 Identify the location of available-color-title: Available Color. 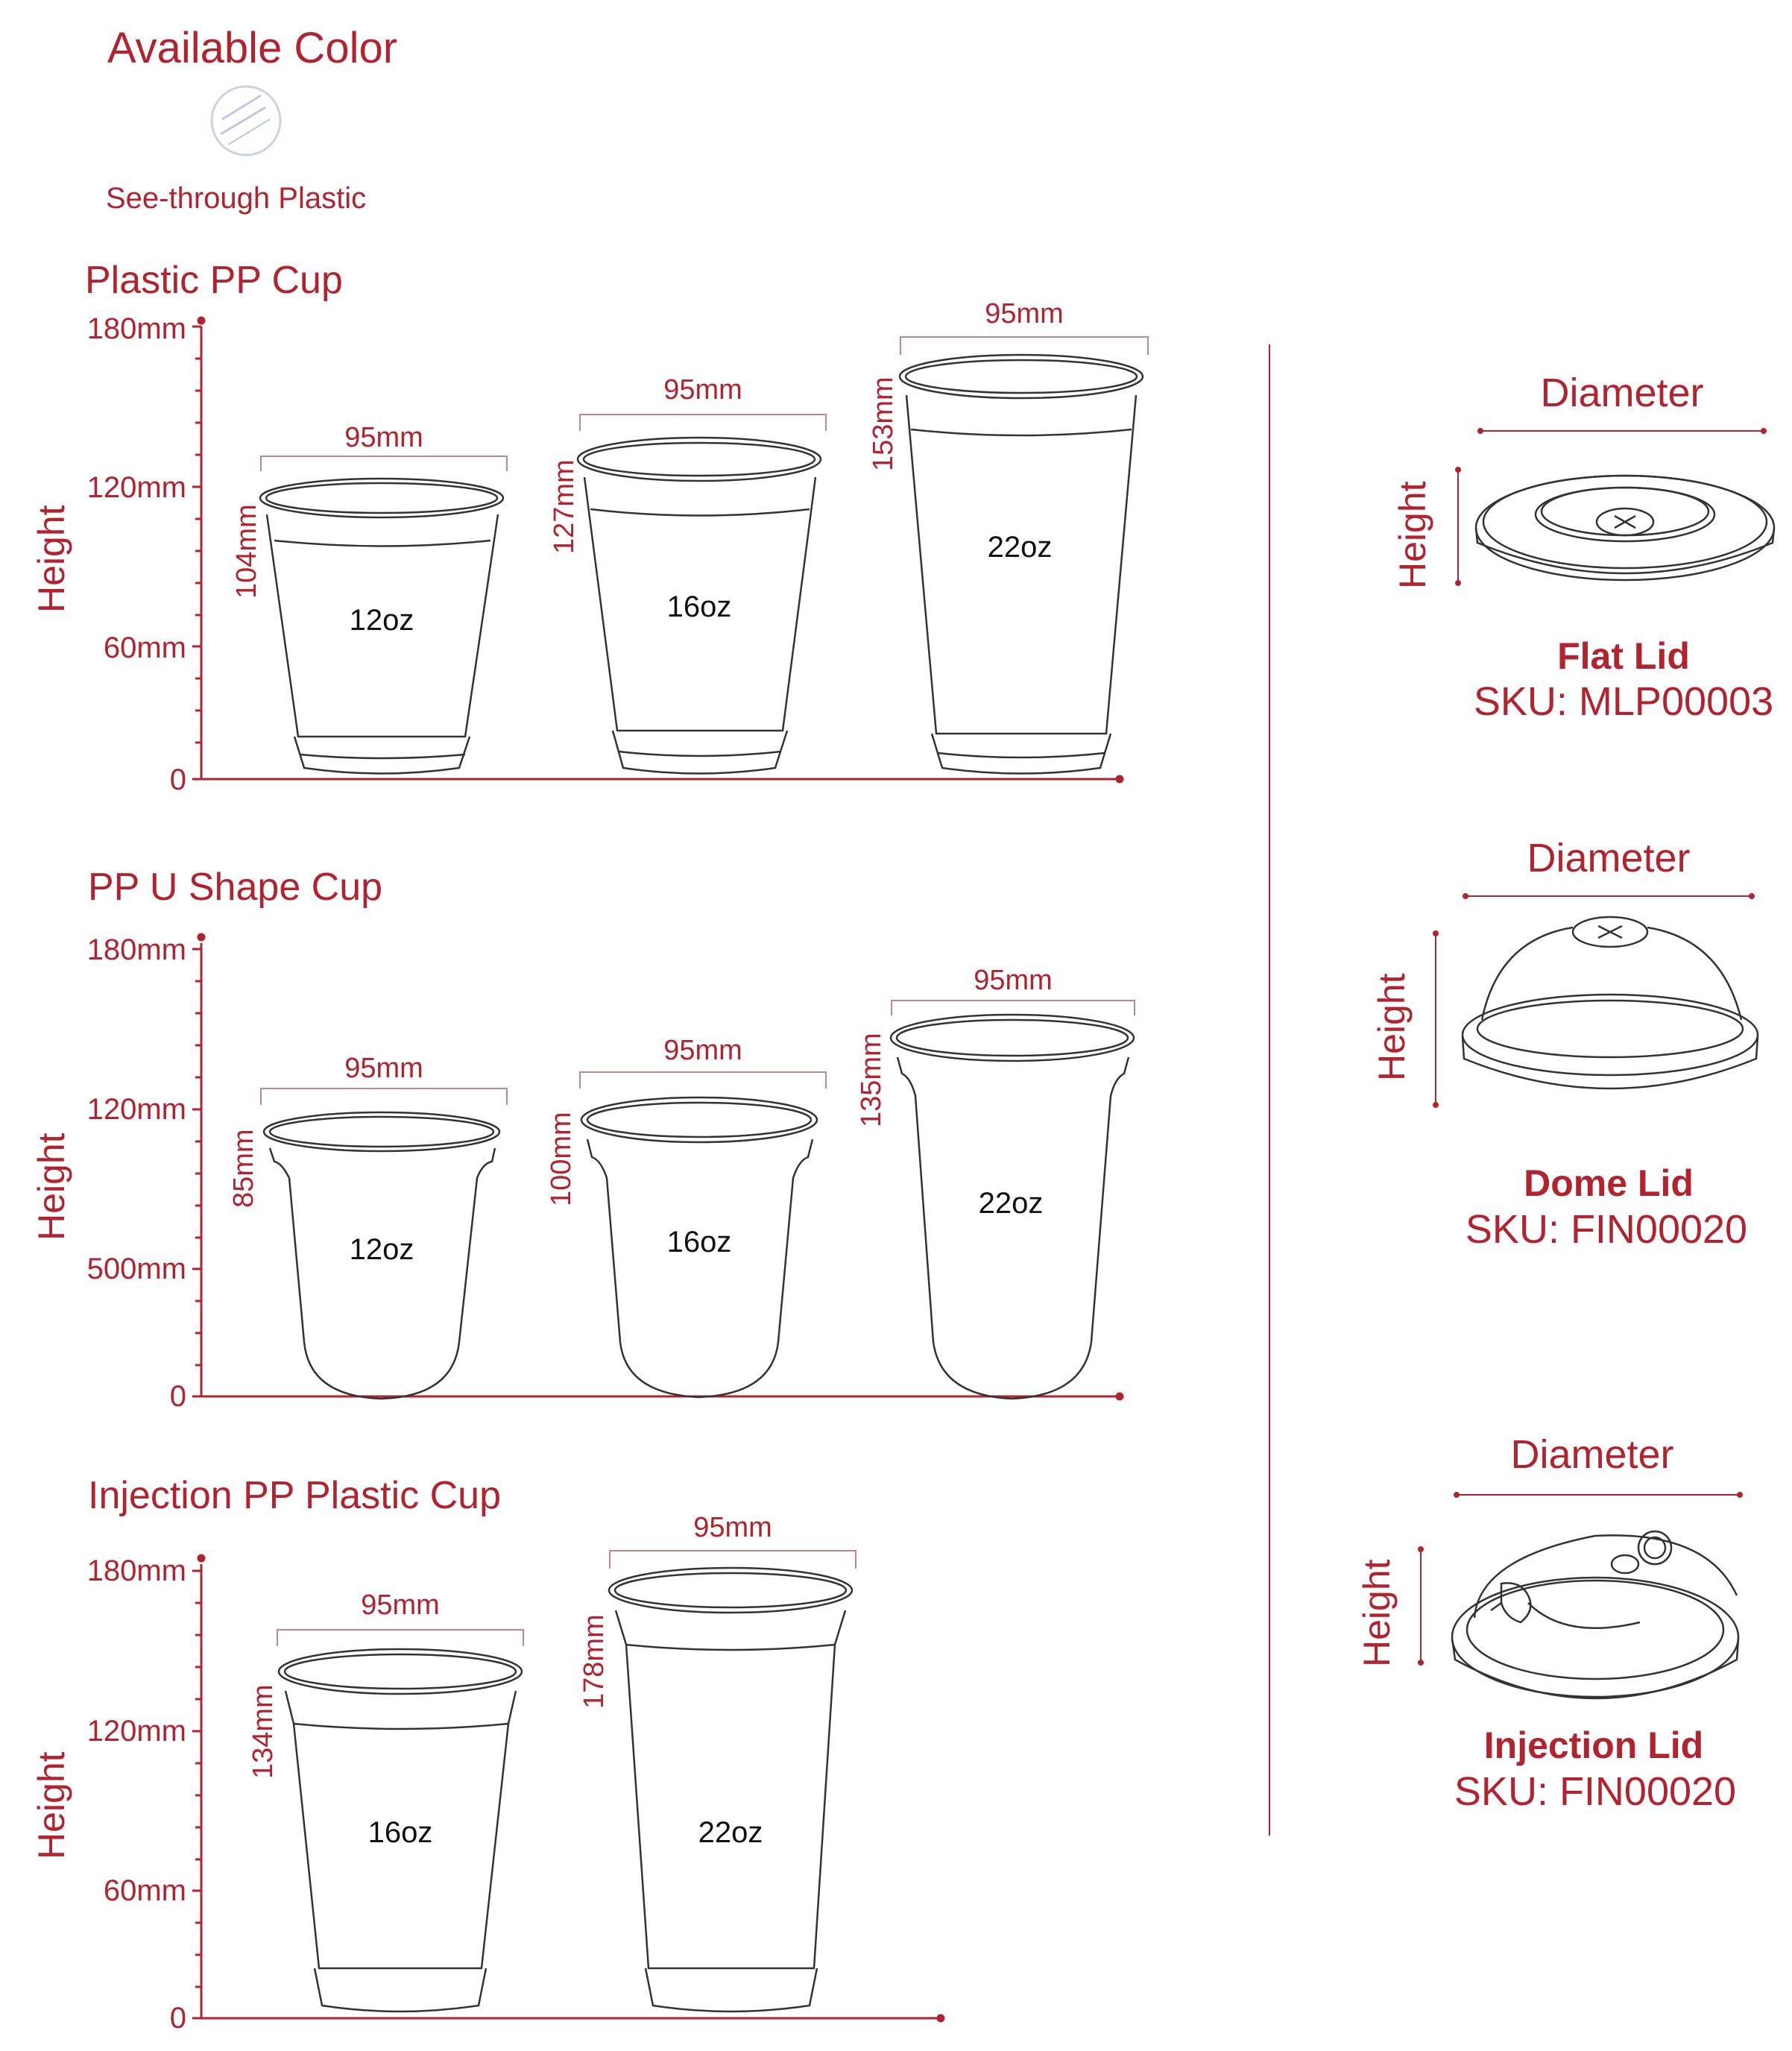
(252, 48).